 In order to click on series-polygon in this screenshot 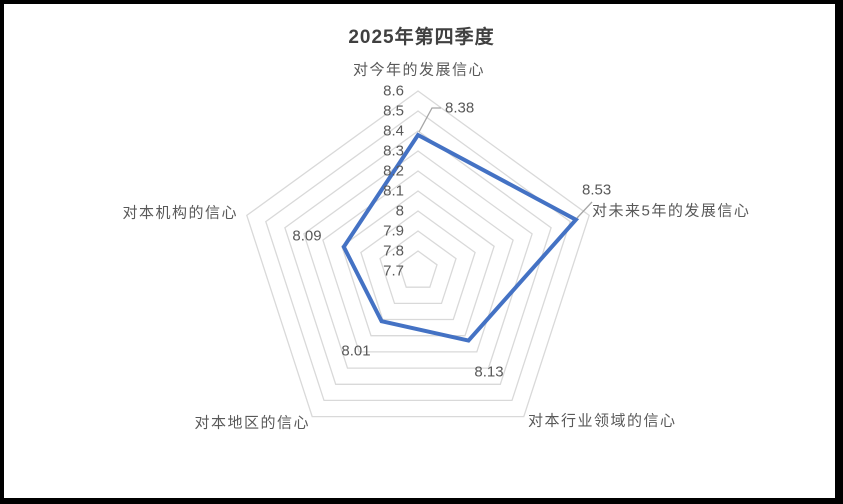, I will do `click(460, 237)`.